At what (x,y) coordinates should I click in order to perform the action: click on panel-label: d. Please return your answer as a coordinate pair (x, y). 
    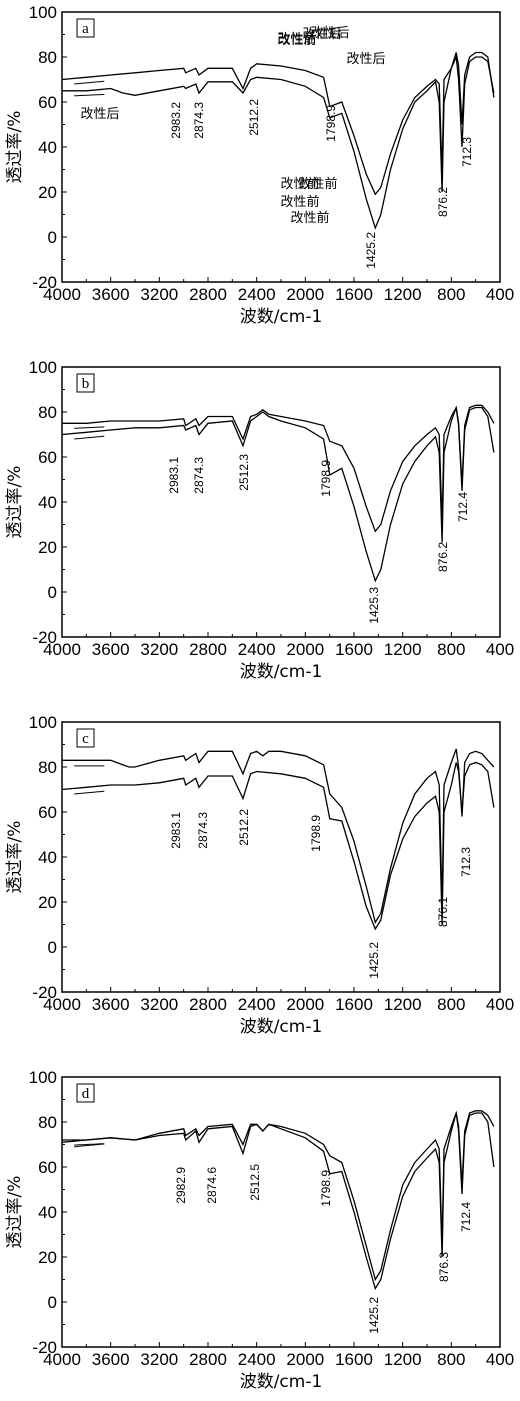
    Looking at the image, I should click on (85, 1093).